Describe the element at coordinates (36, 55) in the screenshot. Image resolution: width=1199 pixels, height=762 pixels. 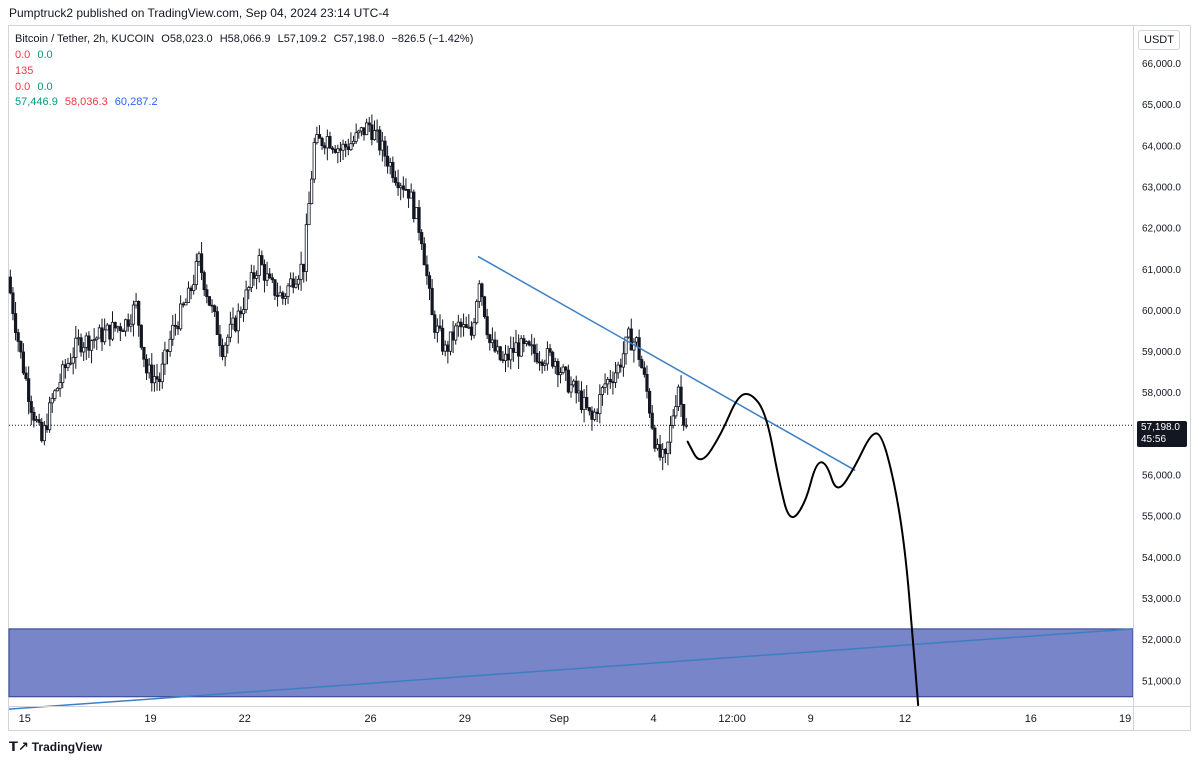
I see `indicator-row-1: 0.0 0.0` at that location.